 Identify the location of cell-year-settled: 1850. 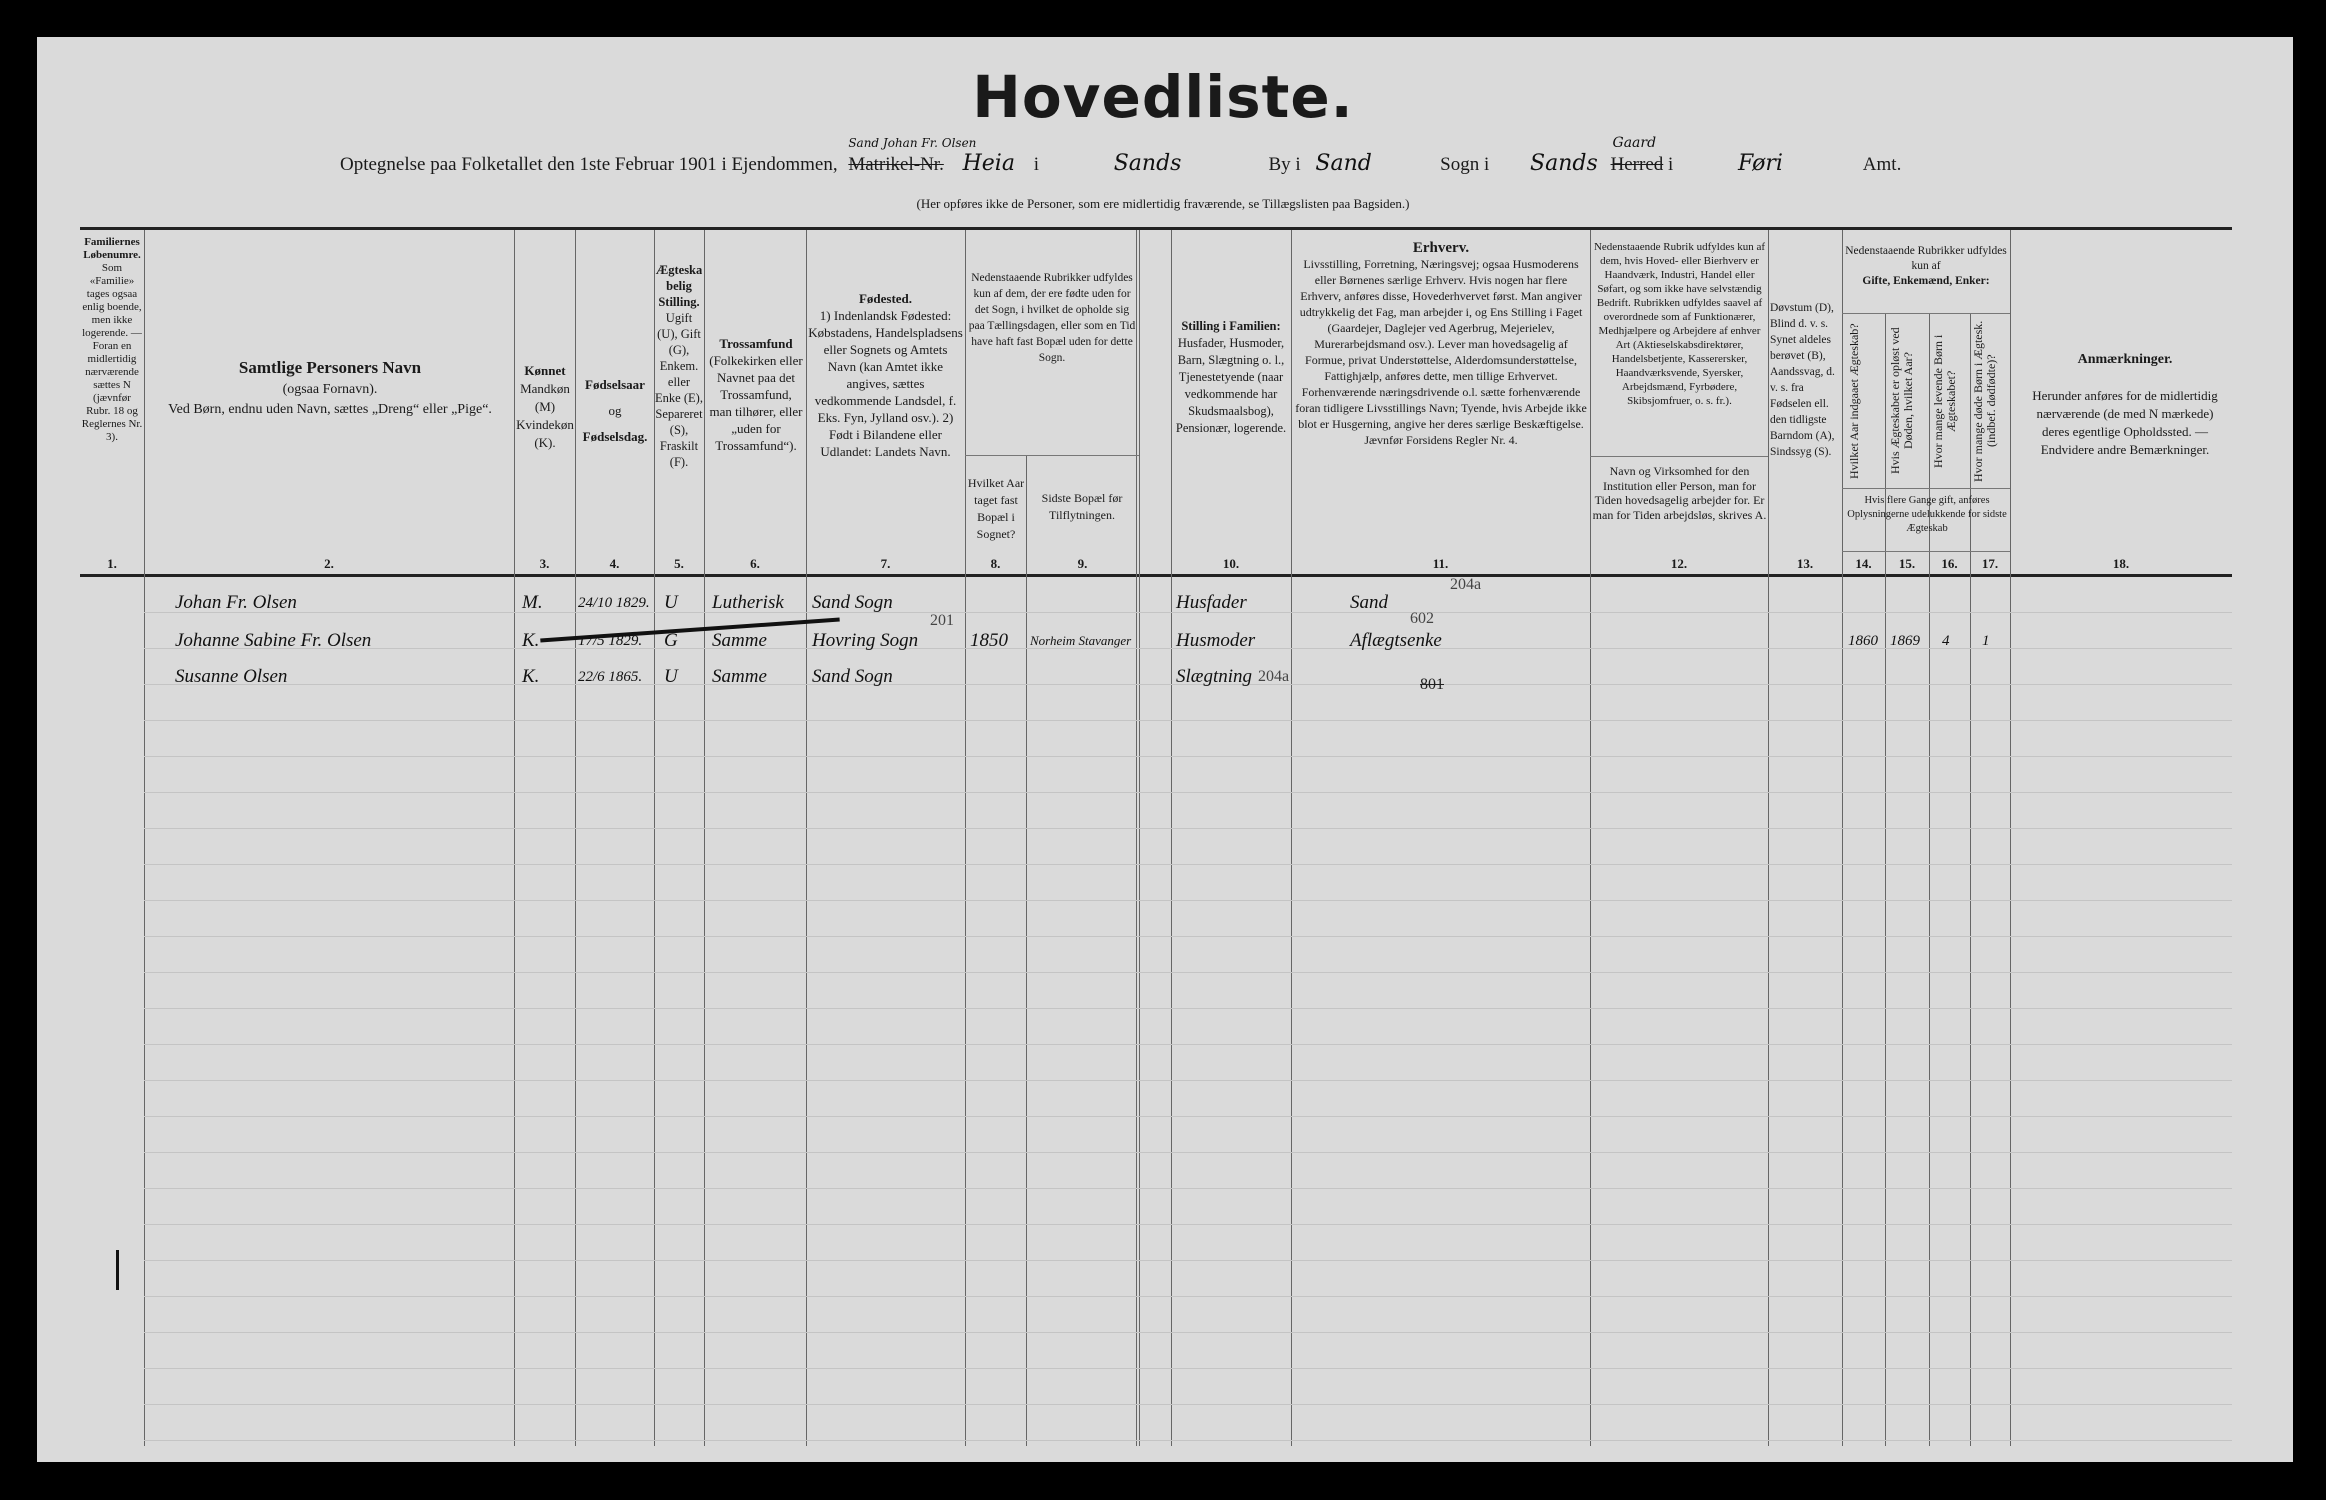
(989, 640).